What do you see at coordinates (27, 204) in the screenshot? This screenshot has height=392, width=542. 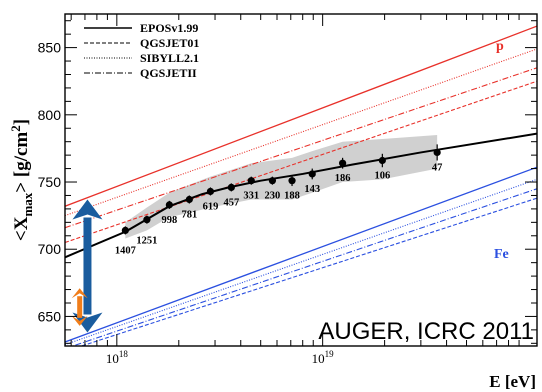 I see `ylabel-sub: max` at bounding box center [27, 204].